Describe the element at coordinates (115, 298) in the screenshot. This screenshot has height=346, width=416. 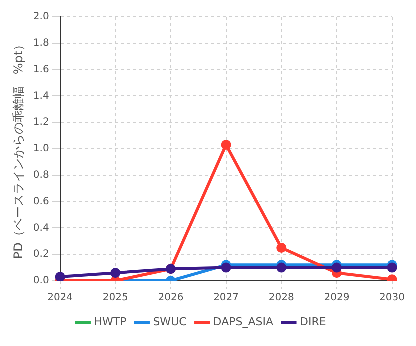
I see `x-tick-label: 2025` at that location.